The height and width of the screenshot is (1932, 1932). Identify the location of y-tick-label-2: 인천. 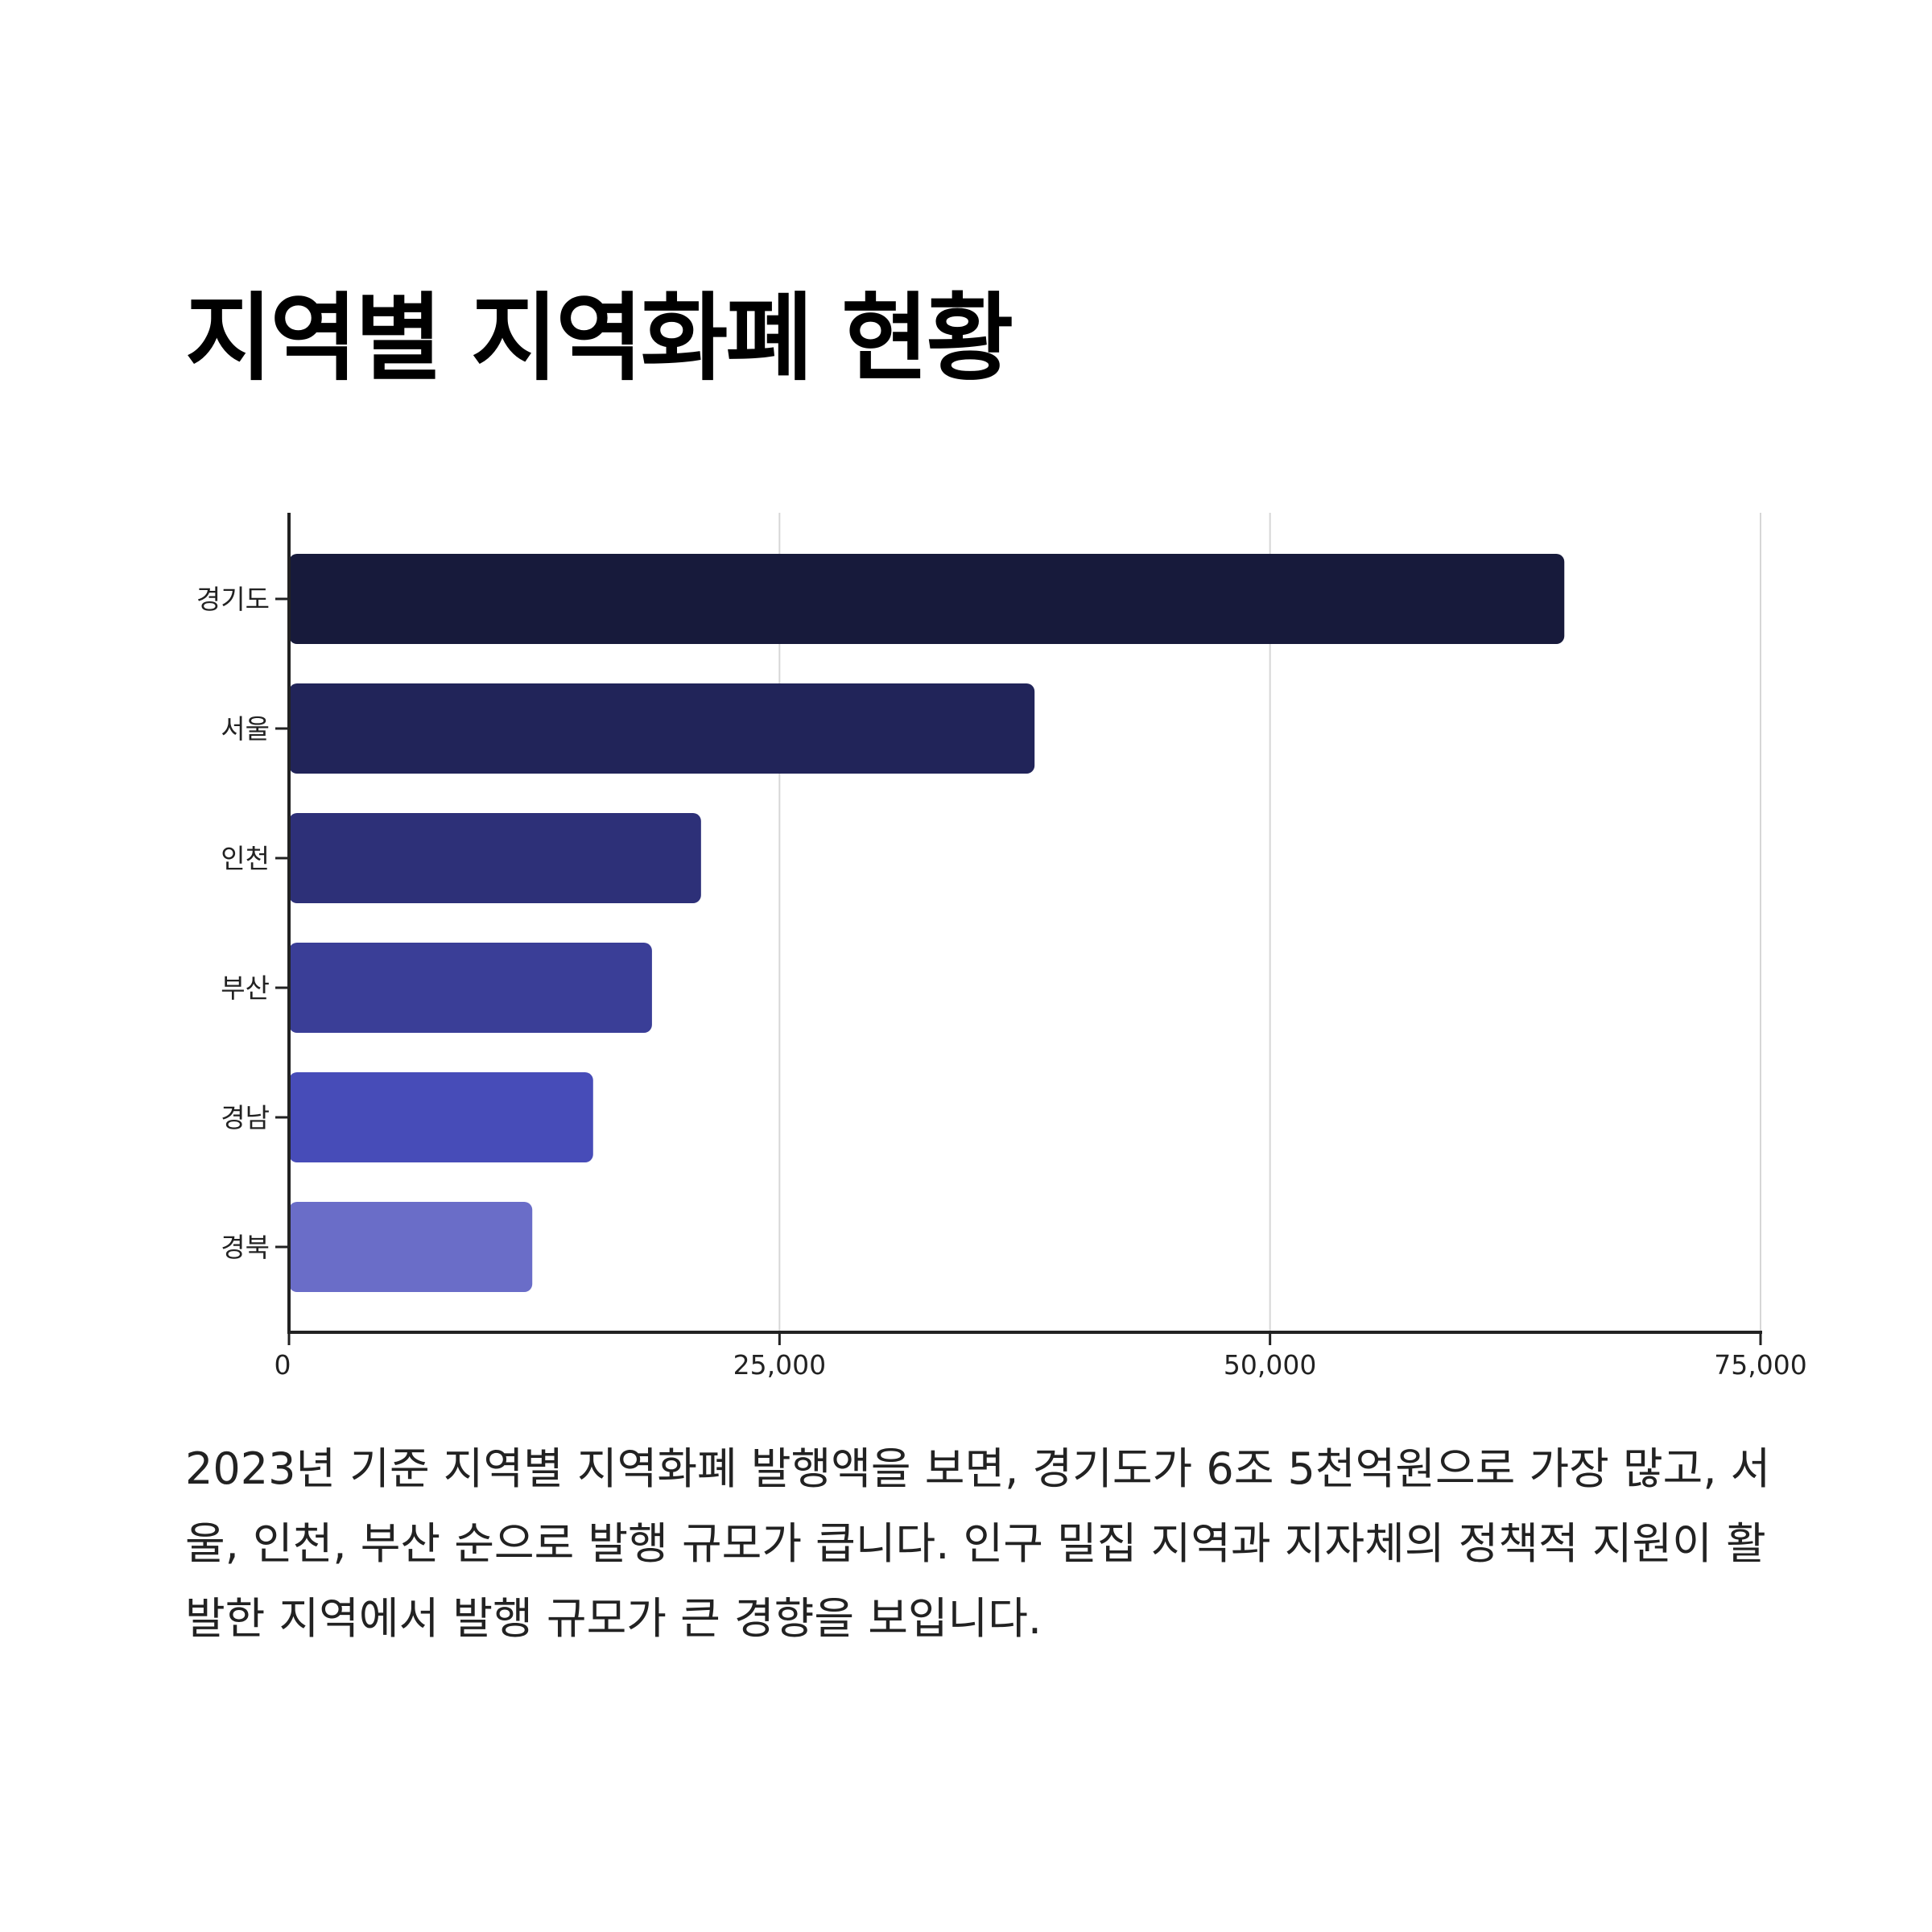
(245, 858).